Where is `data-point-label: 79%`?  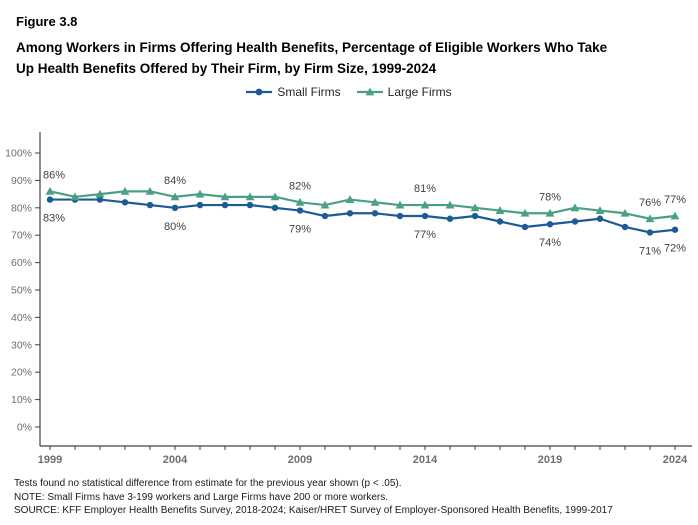
data-point-label: 79% is located at coordinates (300, 230).